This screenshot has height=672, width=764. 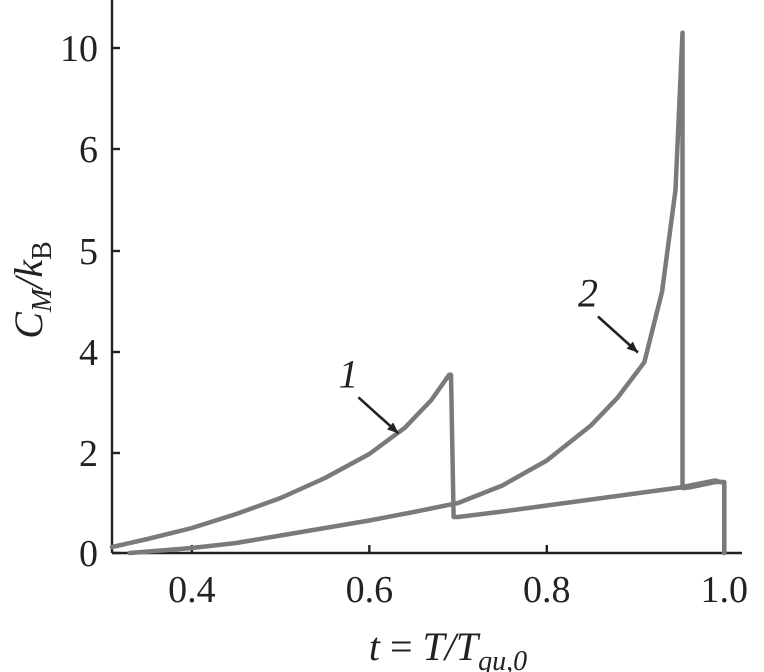 What do you see at coordinates (370, 590) in the screenshot?
I see `x-tick-label: 0.6` at bounding box center [370, 590].